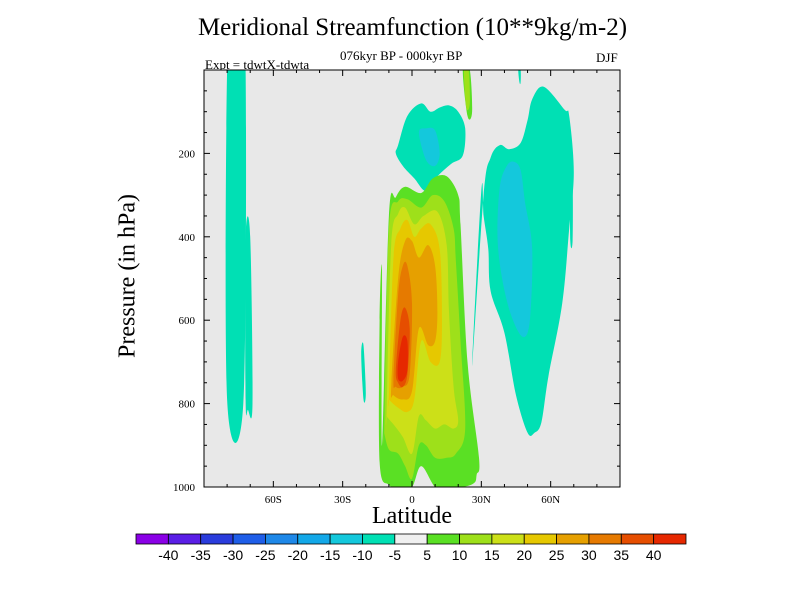 This screenshot has height=600, width=800. What do you see at coordinates (557, 555) in the screenshot?
I see `colorbar-label: 25` at bounding box center [557, 555].